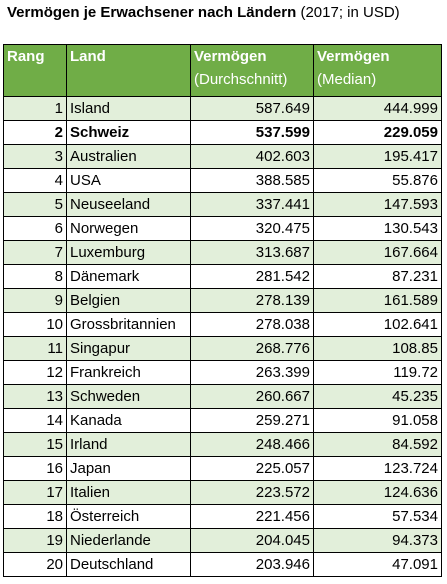  I want to click on table-row: 1 Island 587.649 444.999, so click(222, 108).